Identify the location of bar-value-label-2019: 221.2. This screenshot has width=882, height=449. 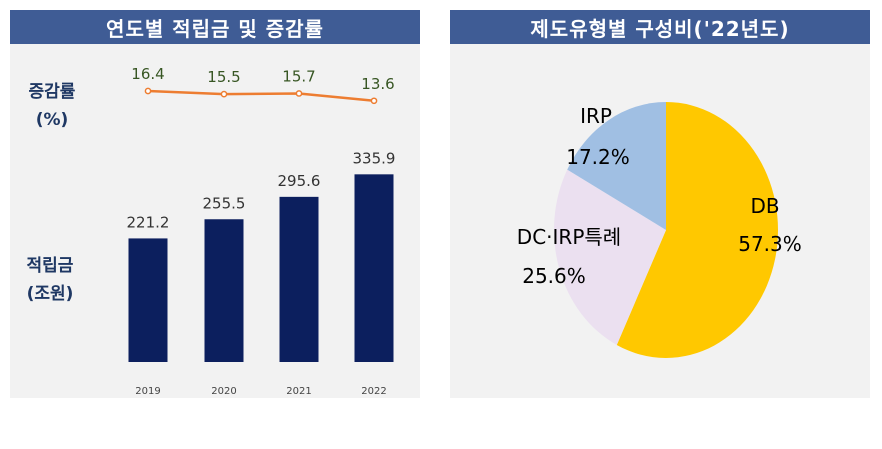
(148, 222).